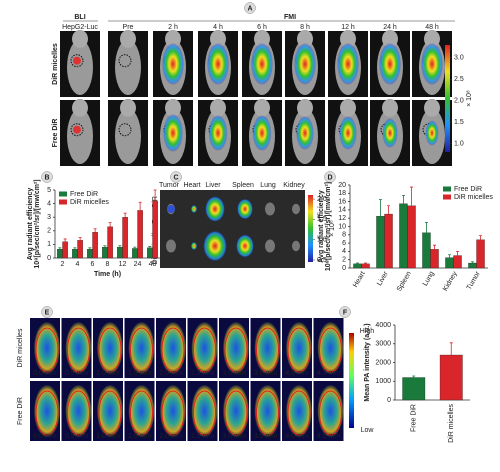  Describe the element at coordinates (218, 27) in the screenshot. I see `column-label: 4 h` at that location.